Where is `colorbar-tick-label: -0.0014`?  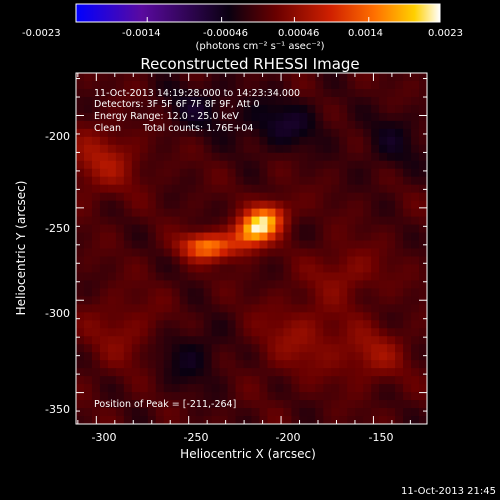
colorbar-tick-label: -0.0014 is located at coordinates (141, 33).